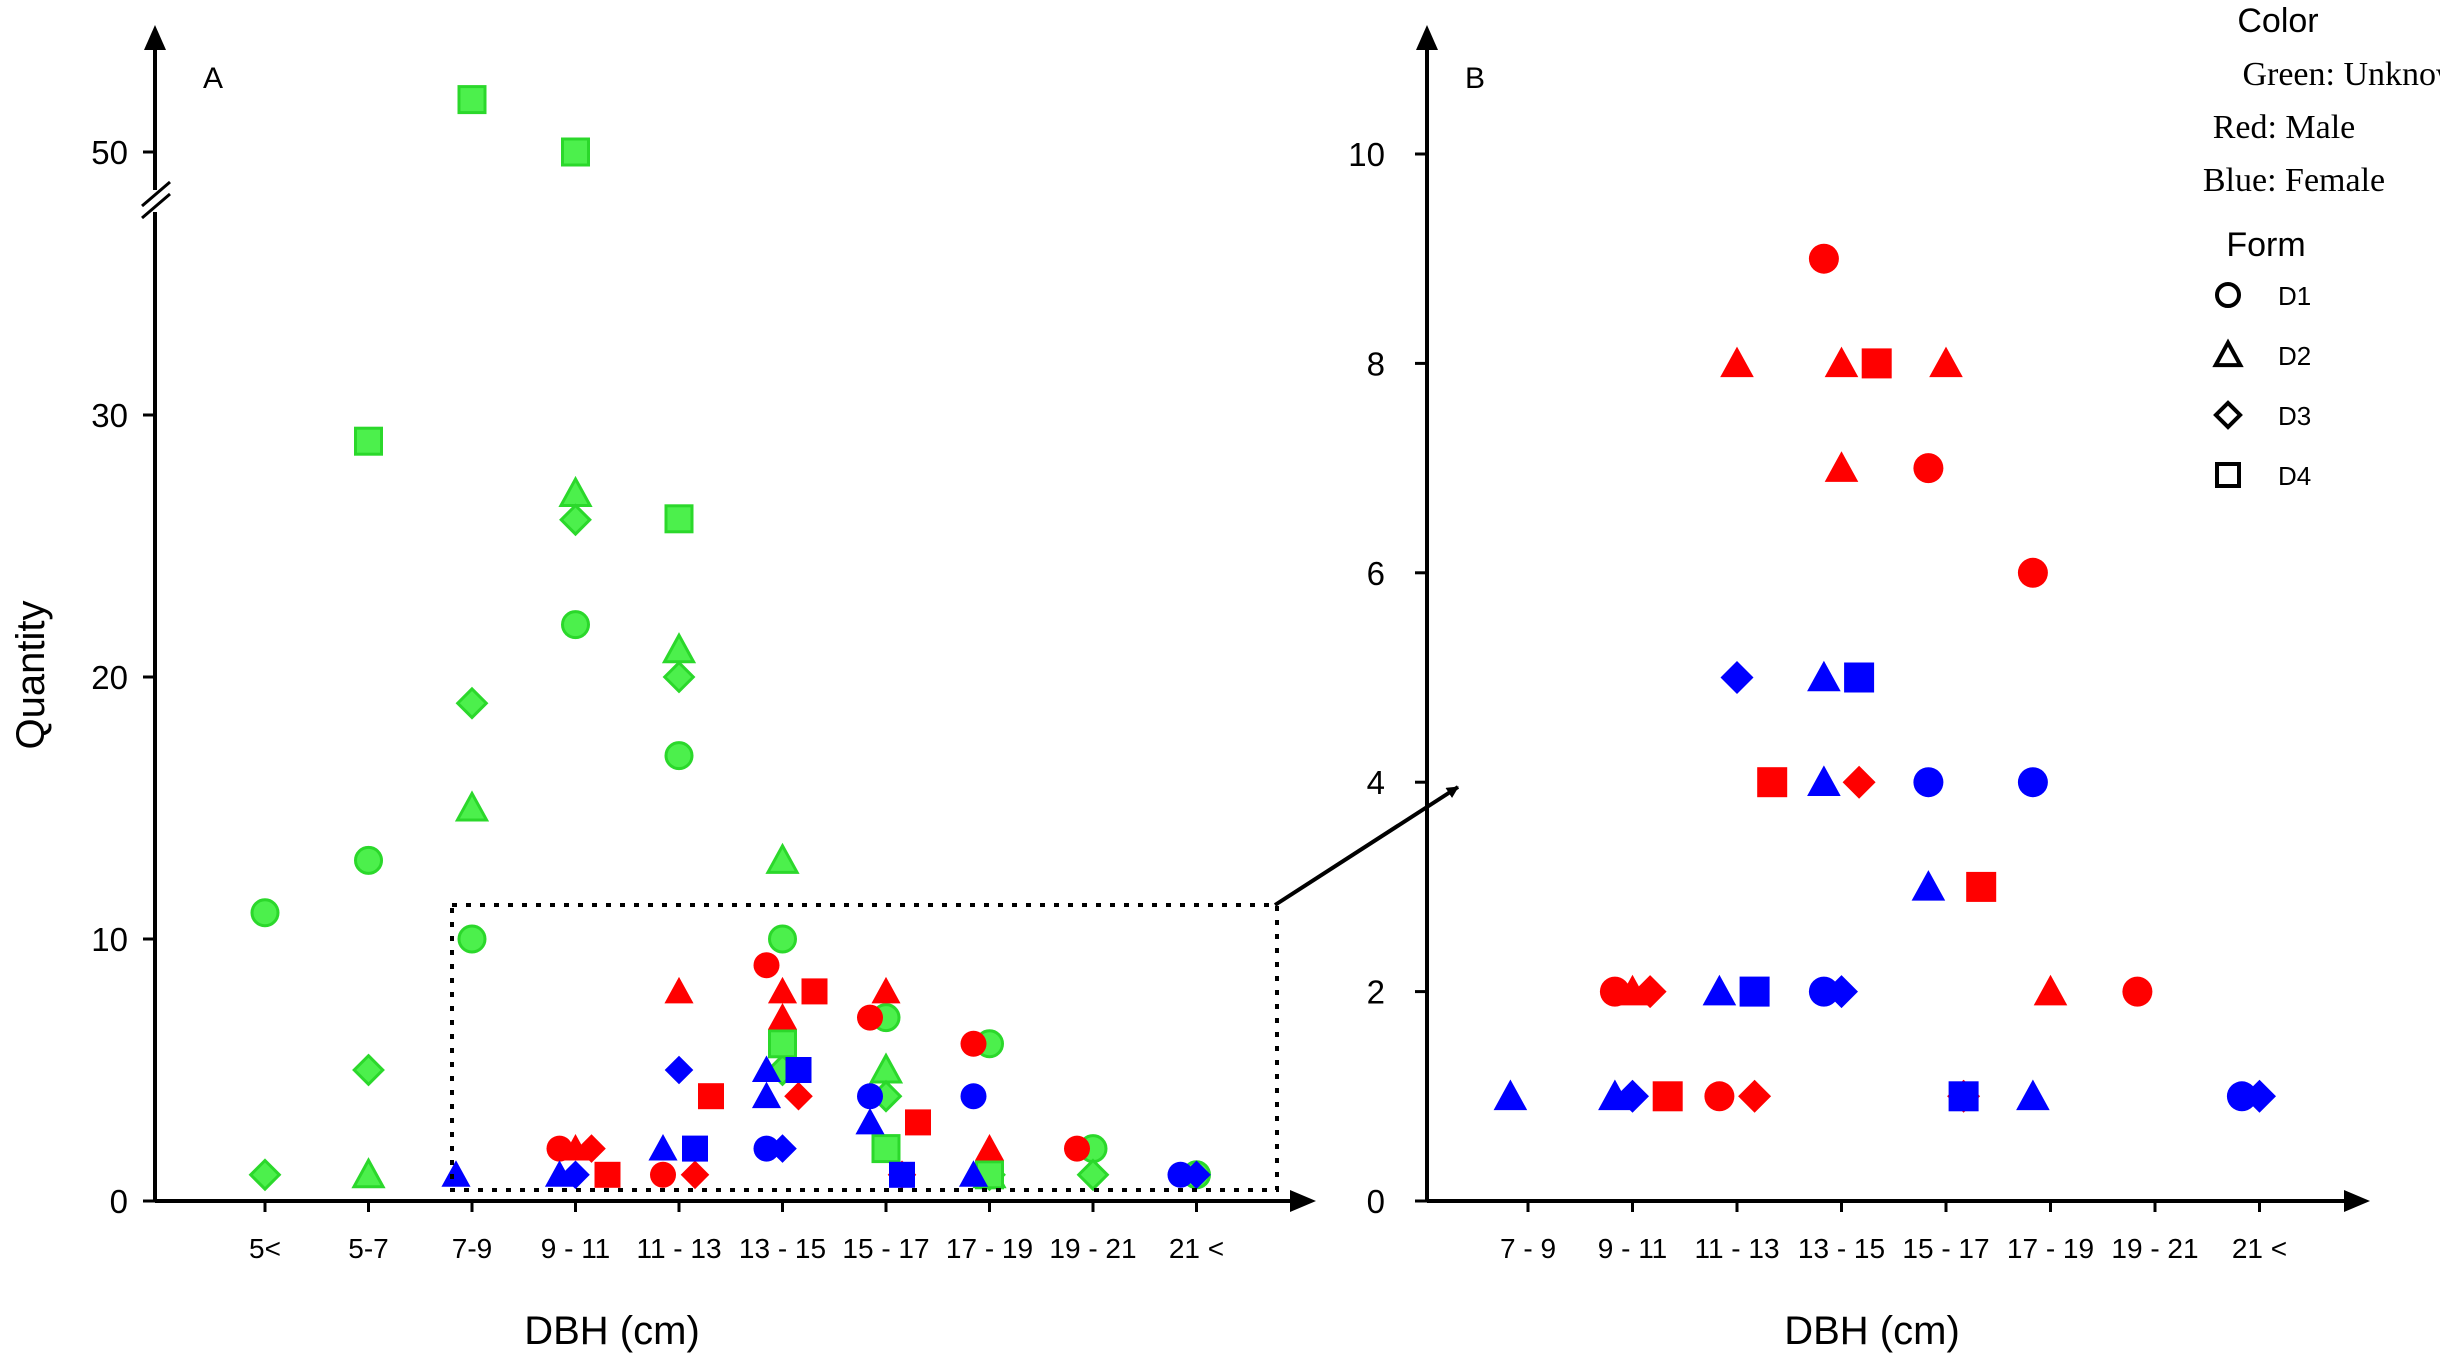  I want to click on y-tick-label: 20, so click(109, 677).